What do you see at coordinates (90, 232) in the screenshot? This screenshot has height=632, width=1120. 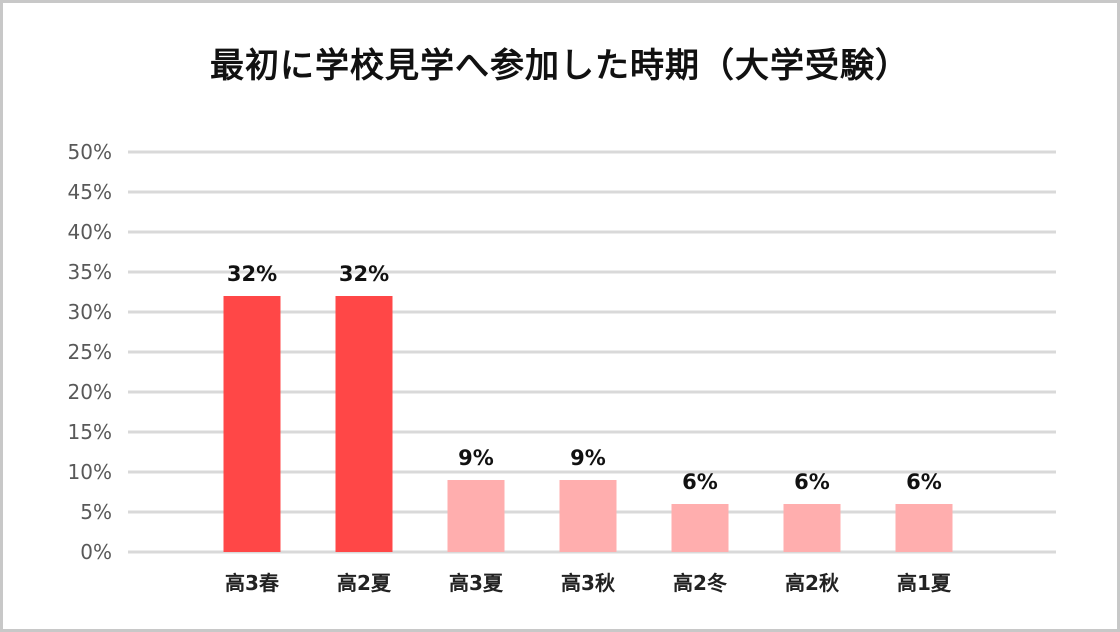 I see `y-tick-label: 40%` at bounding box center [90, 232].